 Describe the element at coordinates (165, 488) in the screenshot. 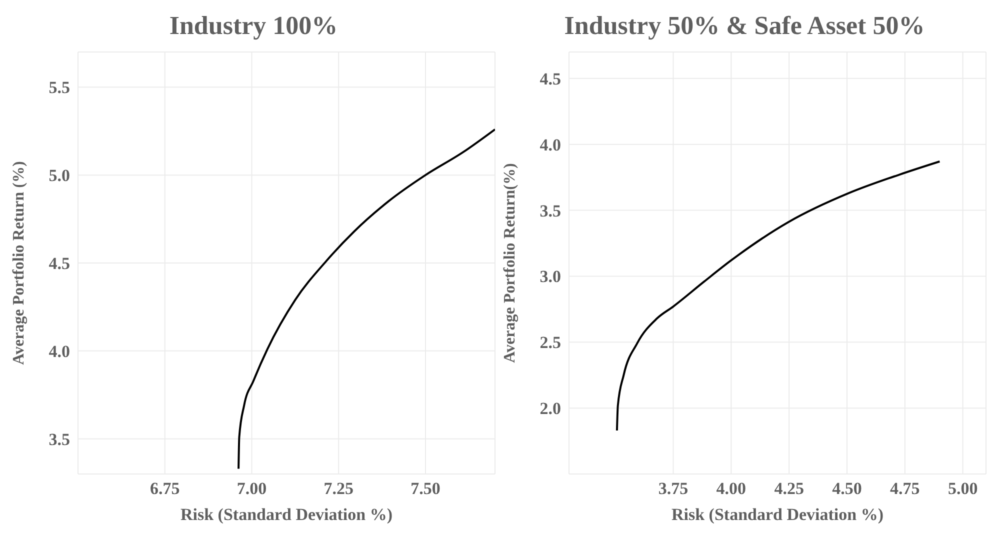

I see `x-tick-label: 6.75` at that location.